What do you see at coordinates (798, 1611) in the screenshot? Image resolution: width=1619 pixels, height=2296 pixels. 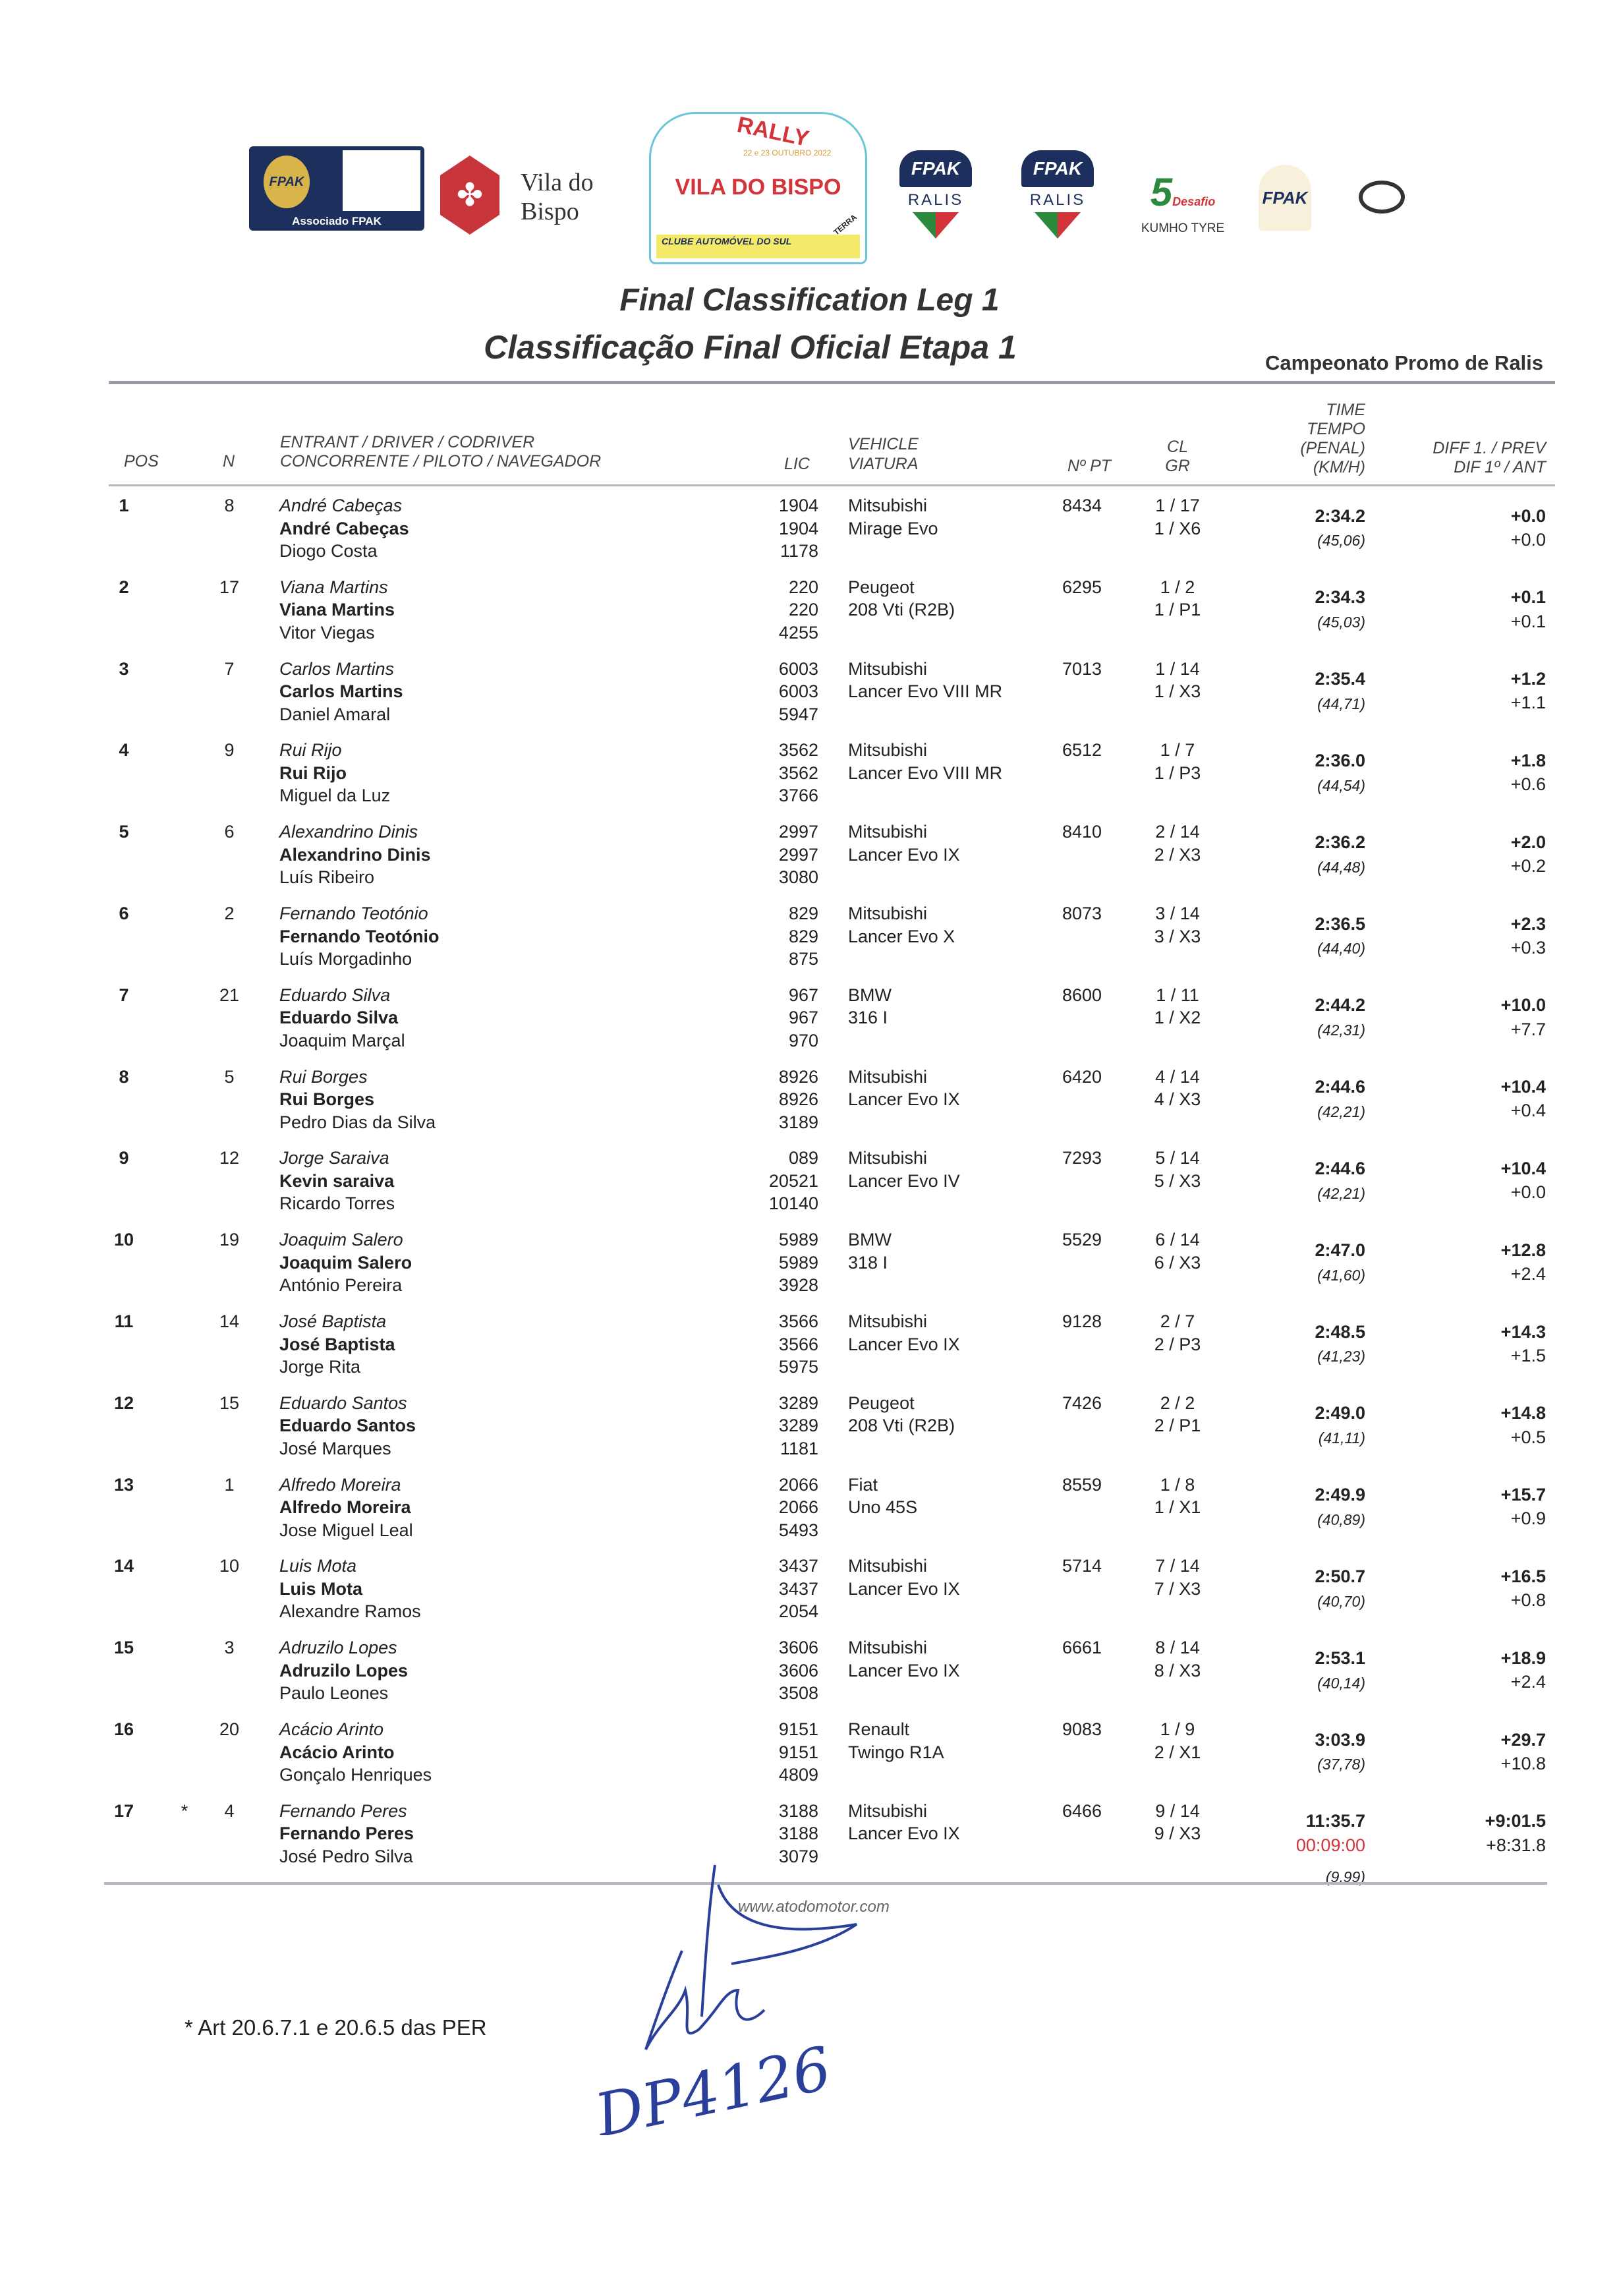 I see `lic-codriver: 2054` at bounding box center [798, 1611].